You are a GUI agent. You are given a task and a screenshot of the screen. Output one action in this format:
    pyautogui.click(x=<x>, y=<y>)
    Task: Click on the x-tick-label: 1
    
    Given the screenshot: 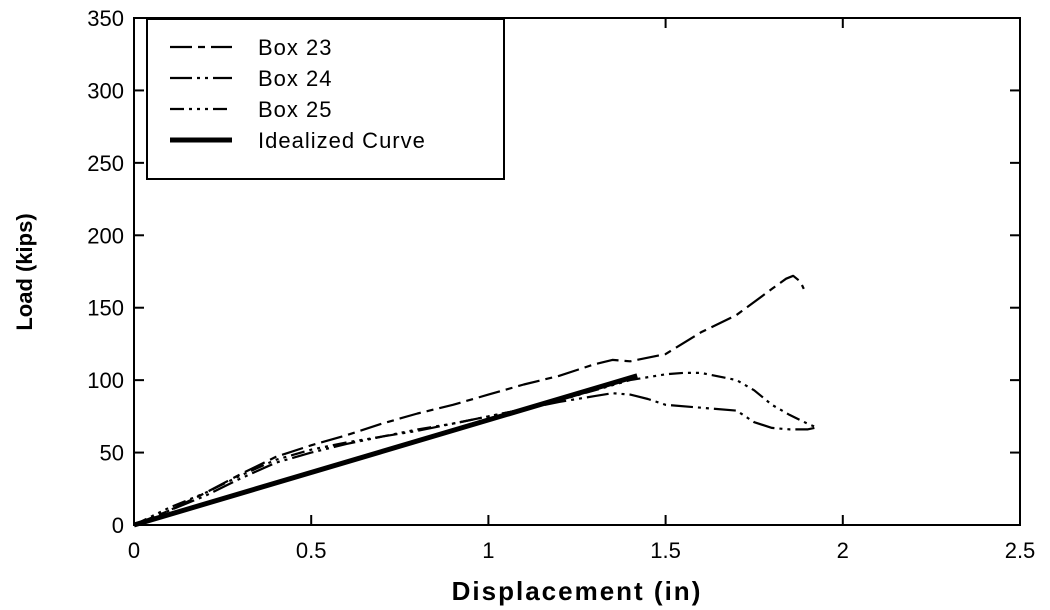 What is the action you would take?
    pyautogui.click(x=488, y=550)
    